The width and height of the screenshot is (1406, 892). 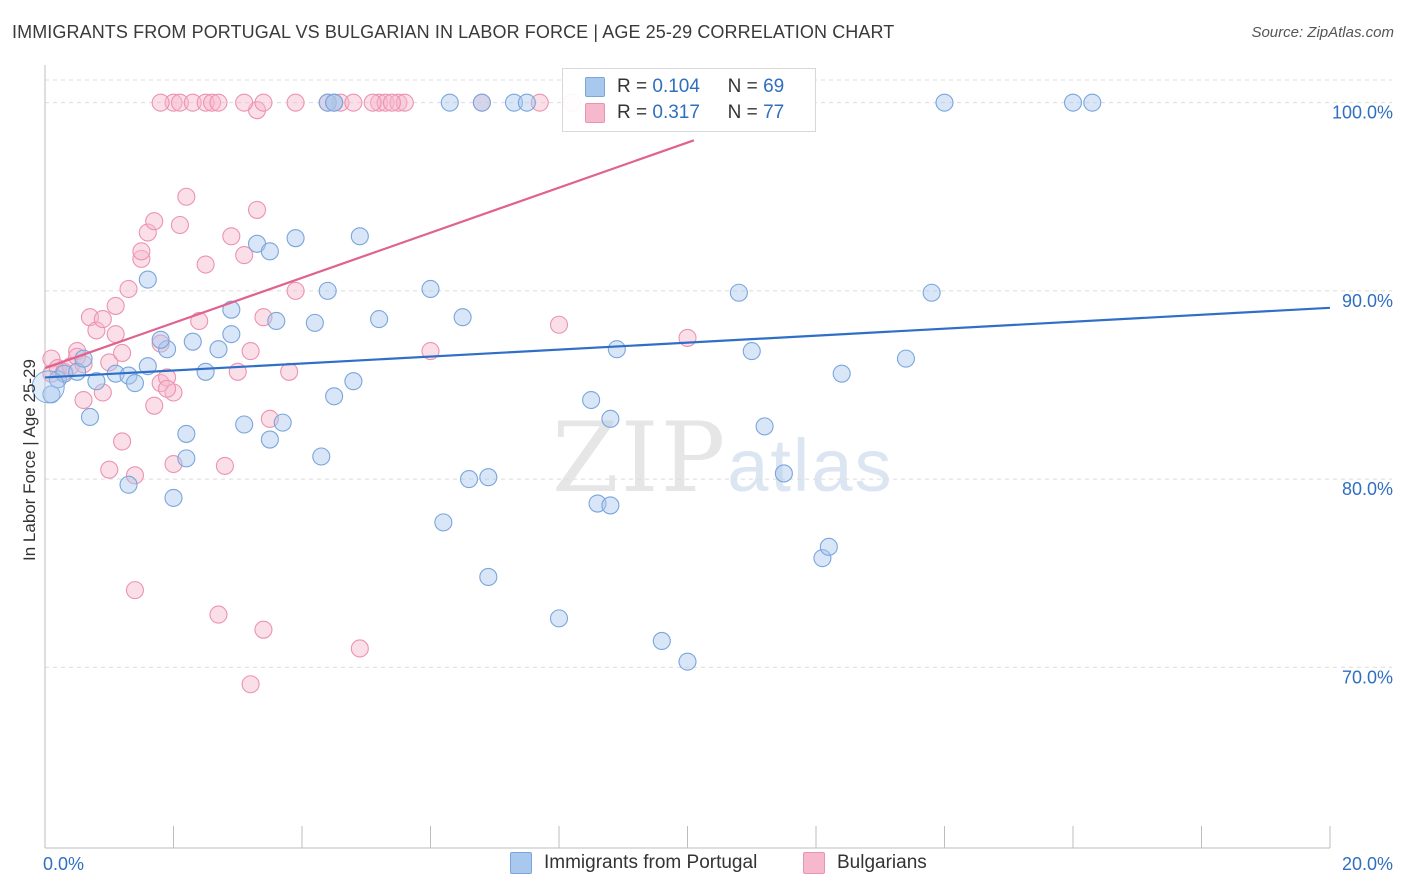 What do you see at coordinates (676, 112) in the screenshot?
I see `legend-r-value: 0.317` at bounding box center [676, 112].